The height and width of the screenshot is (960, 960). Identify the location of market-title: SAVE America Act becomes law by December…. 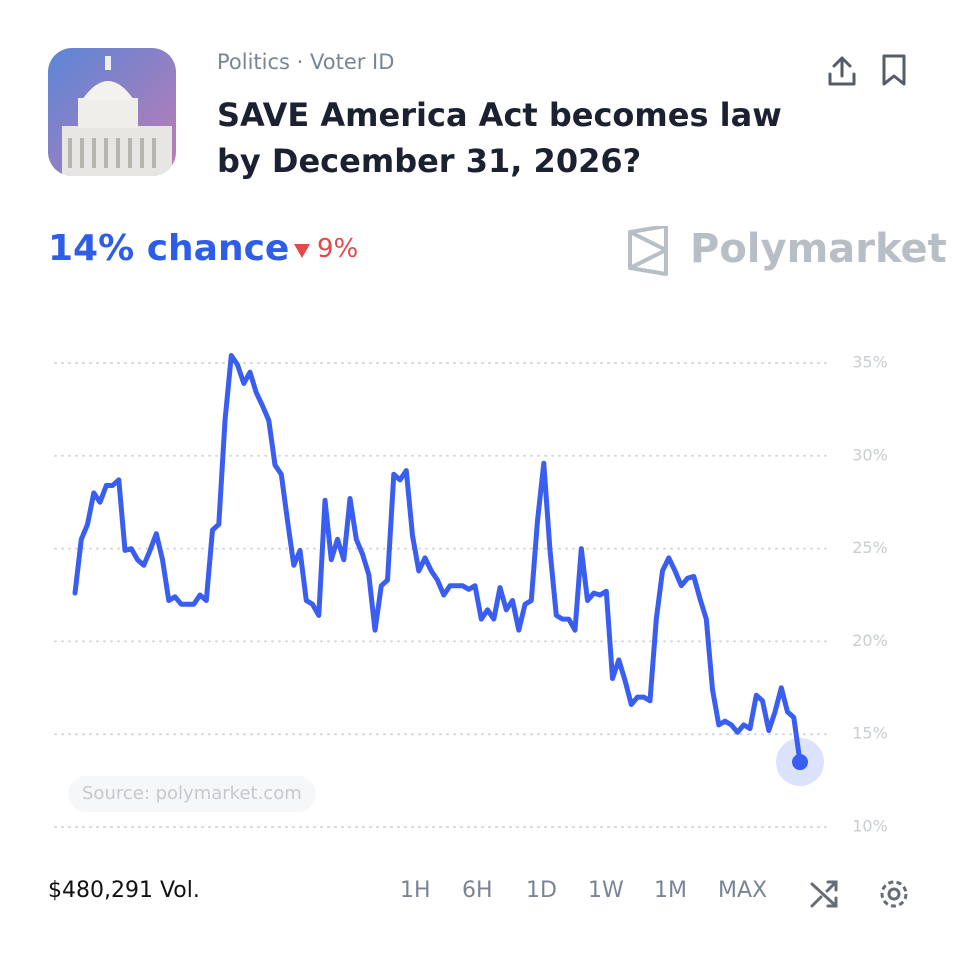
(499, 138).